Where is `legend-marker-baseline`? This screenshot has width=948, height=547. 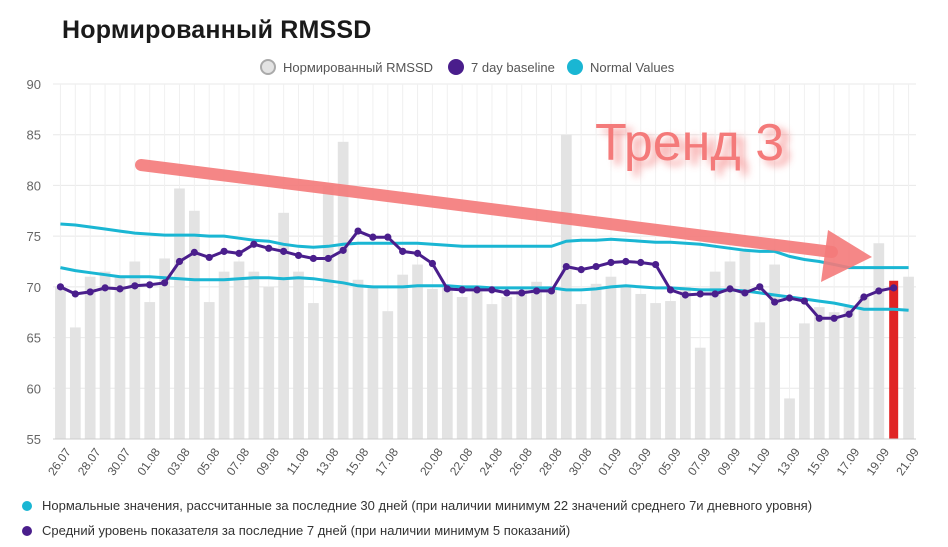
legend-marker-baseline is located at coordinates (456, 67).